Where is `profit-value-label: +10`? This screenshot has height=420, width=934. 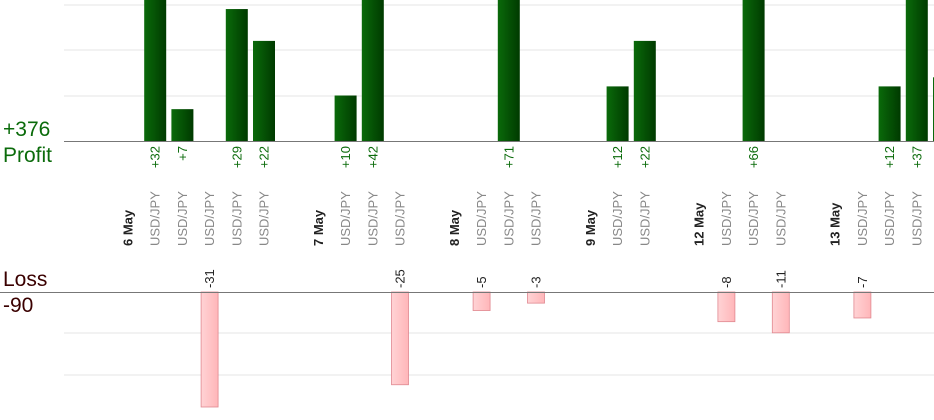 profit-value-label: +10 is located at coordinates (345, 157).